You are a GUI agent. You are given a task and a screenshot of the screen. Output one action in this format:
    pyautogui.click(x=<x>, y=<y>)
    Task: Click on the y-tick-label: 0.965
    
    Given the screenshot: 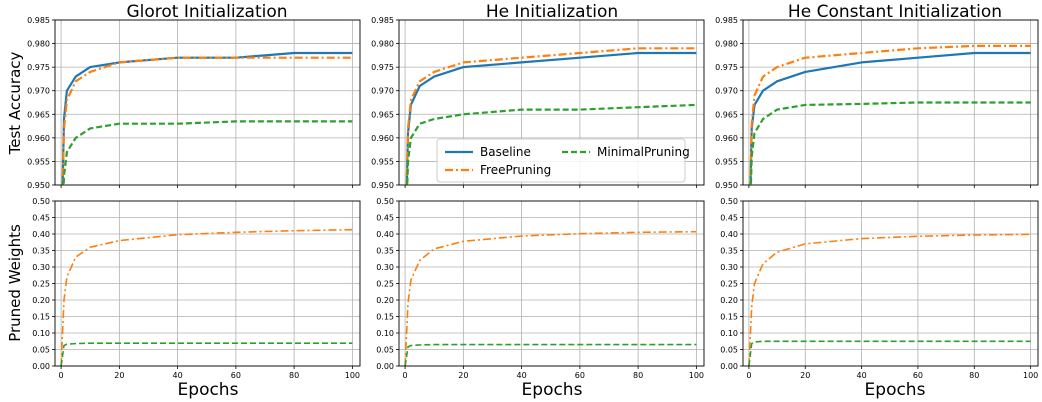 What is the action you would take?
    pyautogui.click(x=38, y=114)
    